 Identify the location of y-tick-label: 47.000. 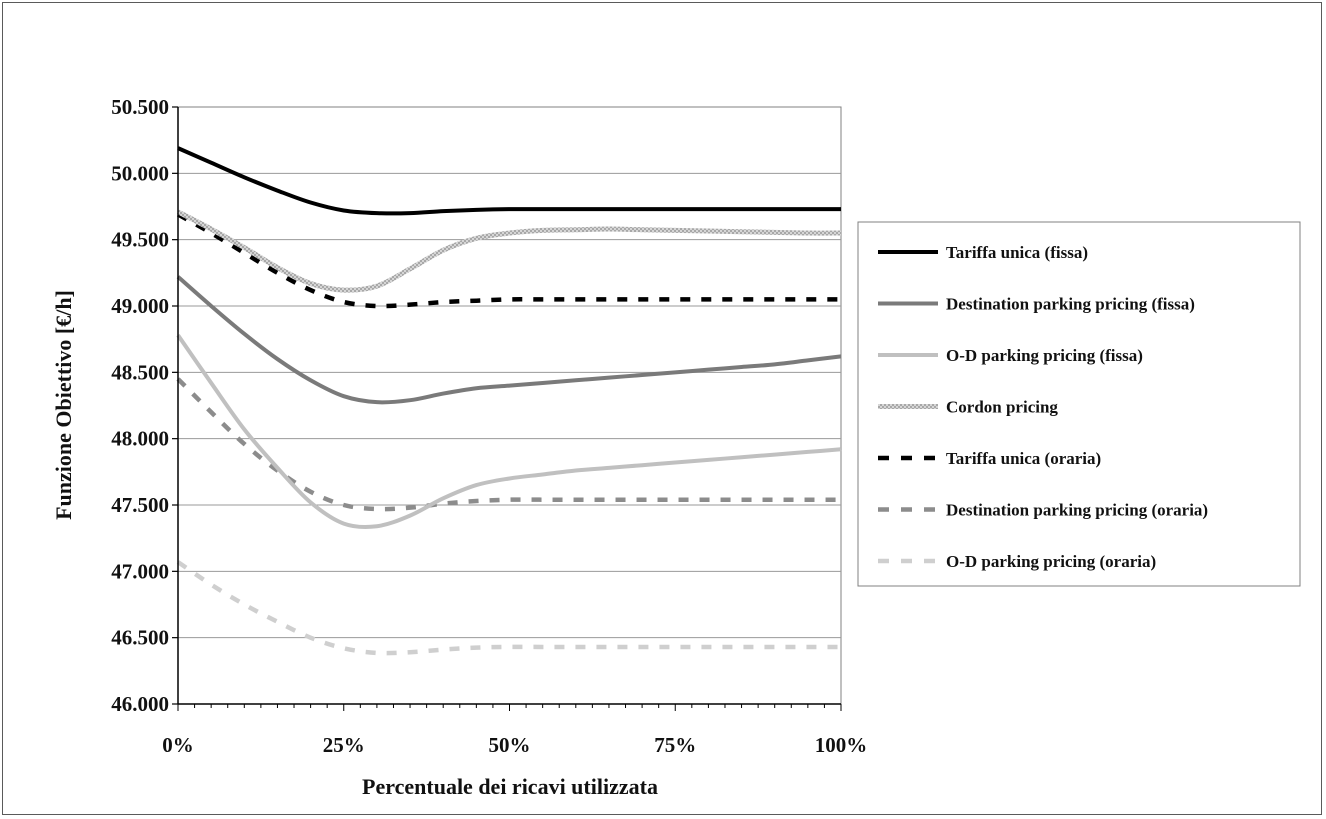
(140, 571).